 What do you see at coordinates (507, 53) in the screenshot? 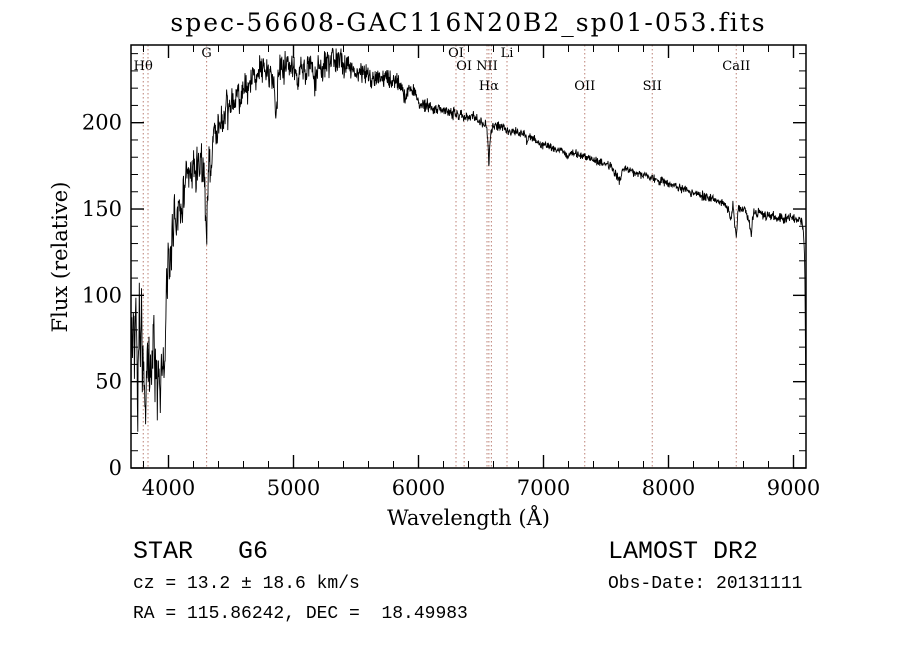
I see `spectral-line-label: Li` at bounding box center [507, 53].